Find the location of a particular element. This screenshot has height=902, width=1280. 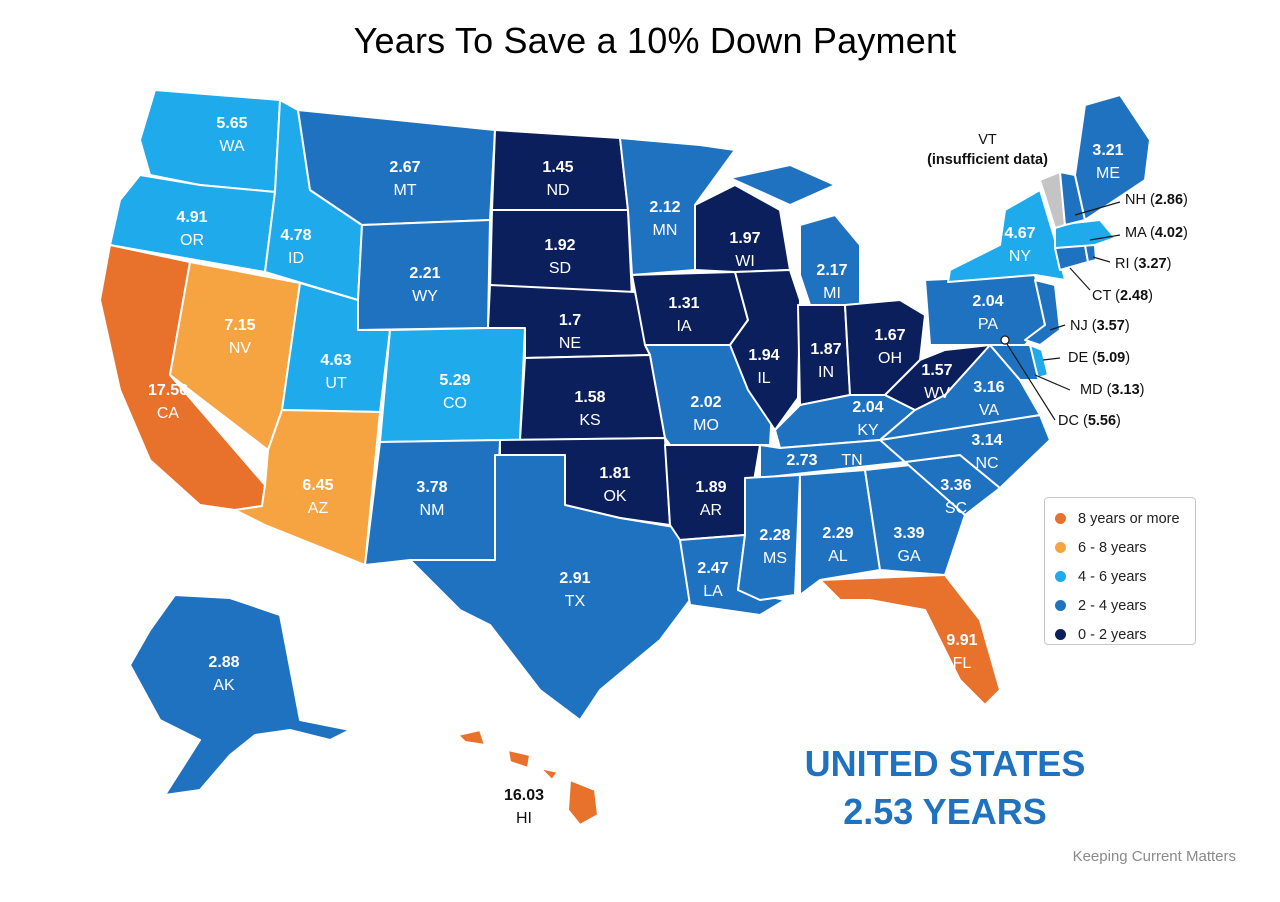

vt-callout: VT (insufficient data) is located at coordinates (987, 150).